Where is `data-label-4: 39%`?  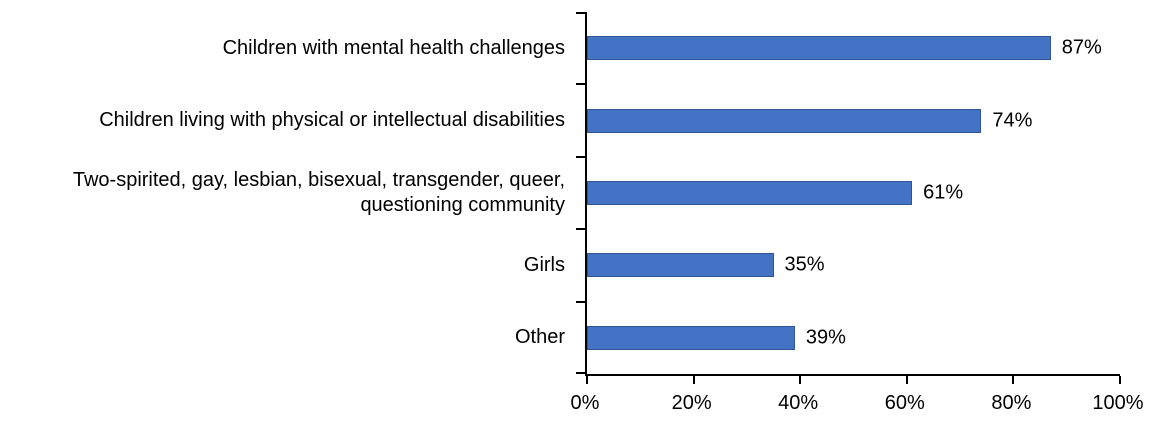 data-label-4: 39% is located at coordinates (825, 337).